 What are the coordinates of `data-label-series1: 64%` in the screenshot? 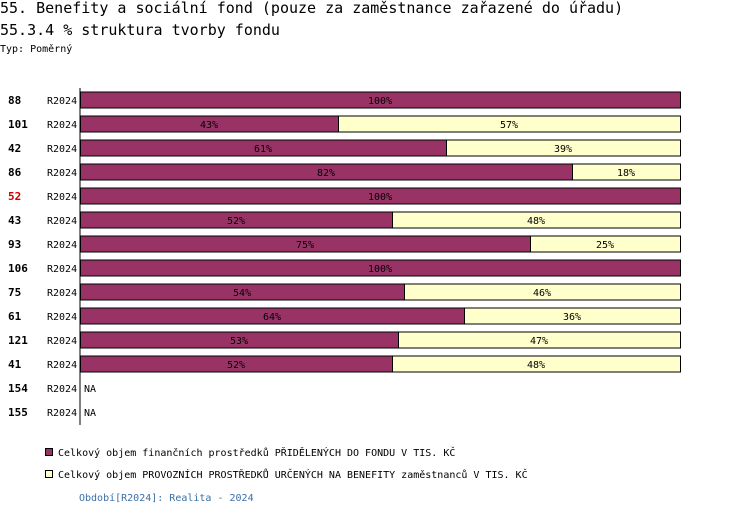 It's located at (272, 317).